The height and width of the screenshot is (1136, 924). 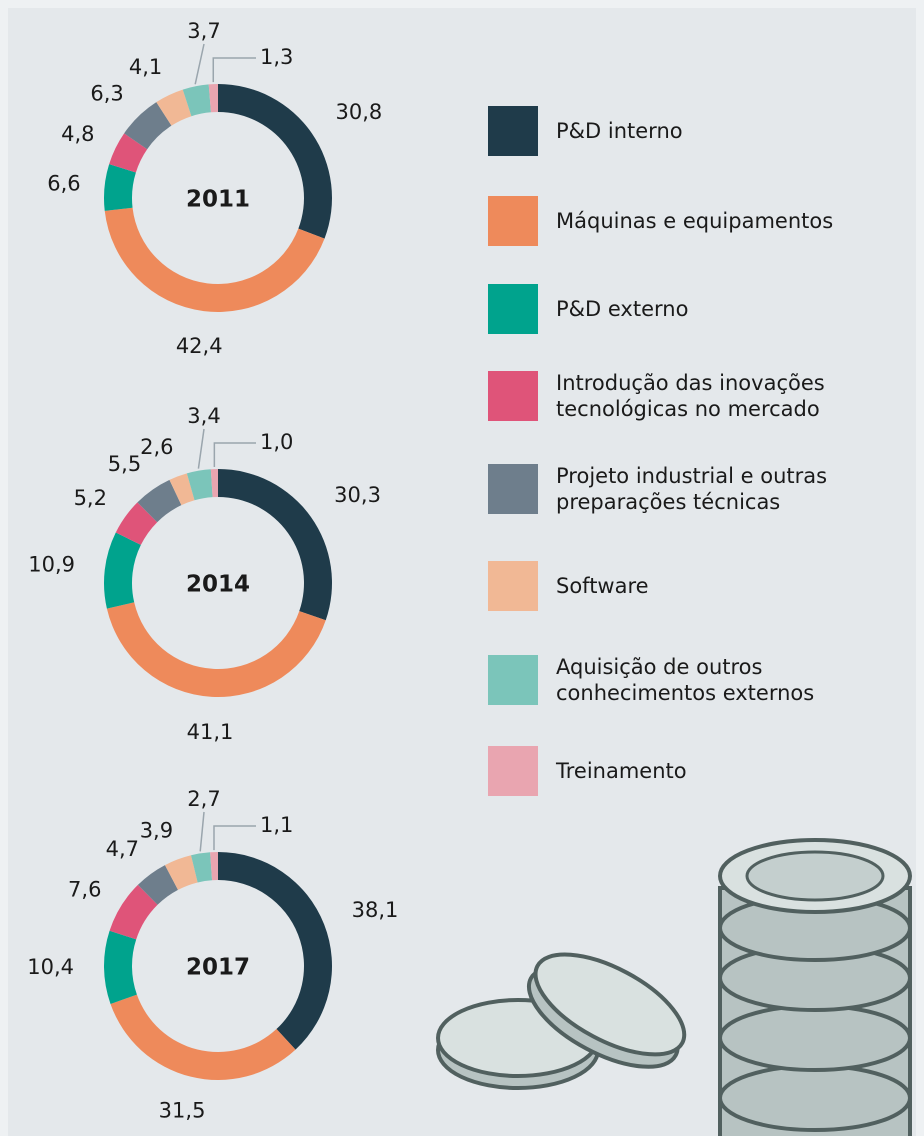 I want to click on value-label: 31,5, so click(x=182, y=1111).